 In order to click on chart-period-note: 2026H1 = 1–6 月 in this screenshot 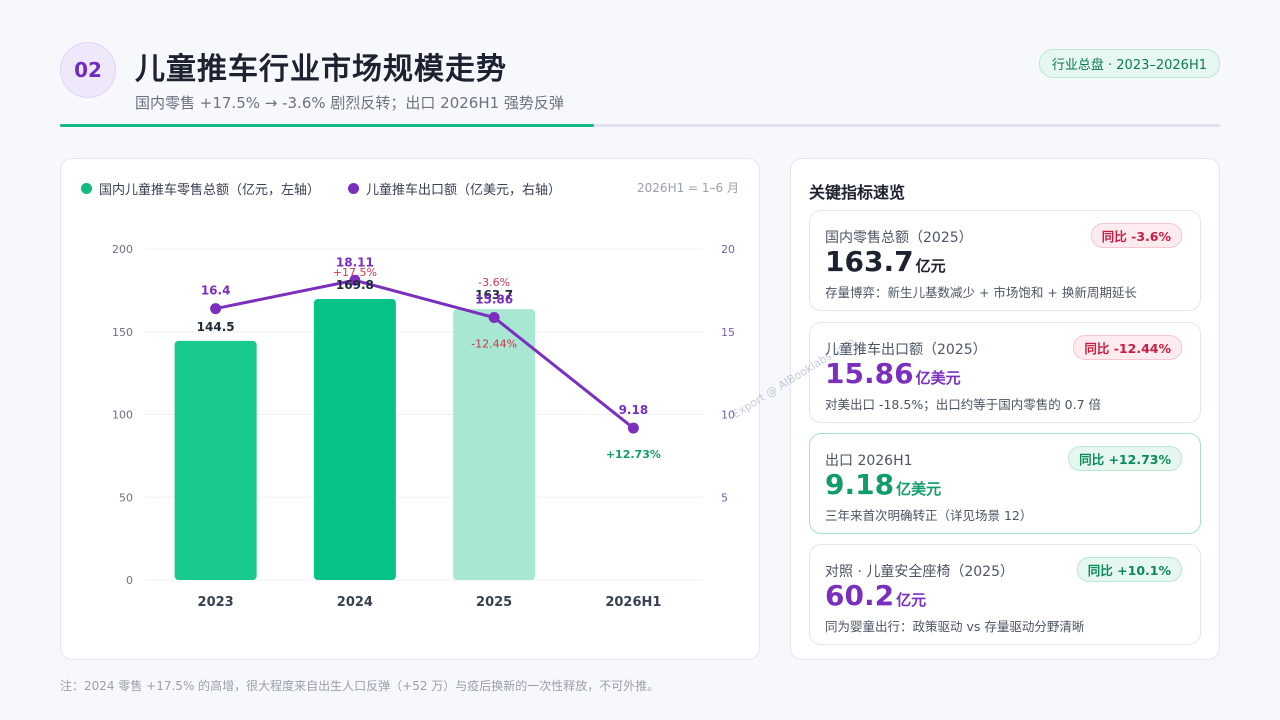, I will do `click(688, 188)`.